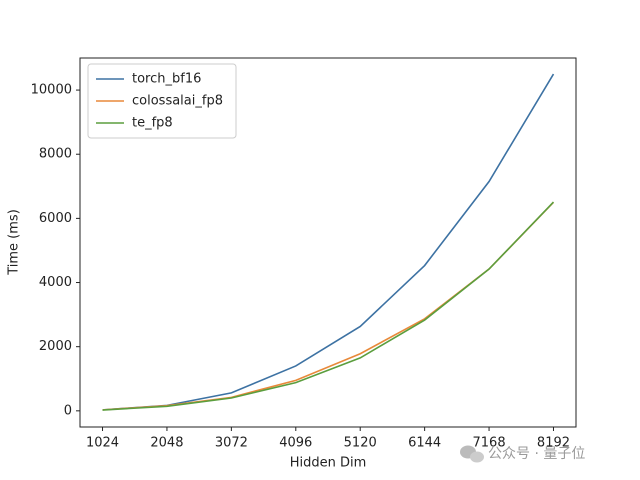  I want to click on x-tick-label: 6144, so click(424, 443).